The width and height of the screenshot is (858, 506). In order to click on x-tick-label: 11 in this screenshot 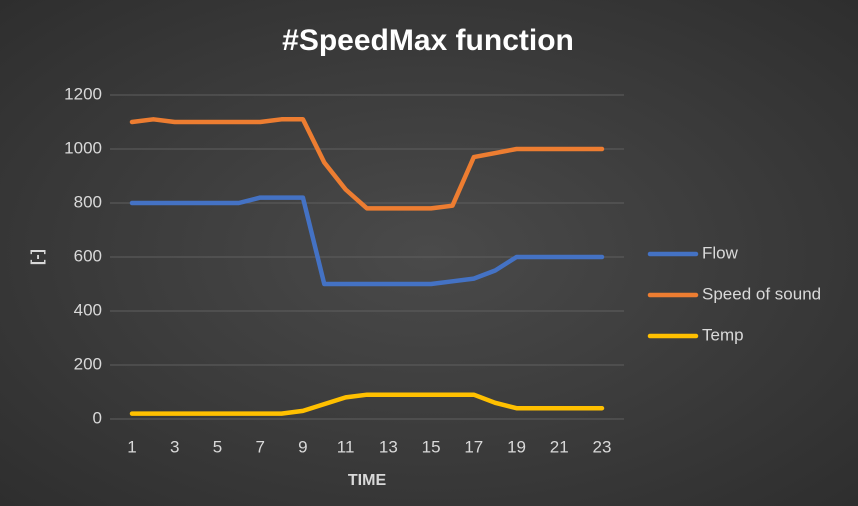, I will do `click(346, 446)`.